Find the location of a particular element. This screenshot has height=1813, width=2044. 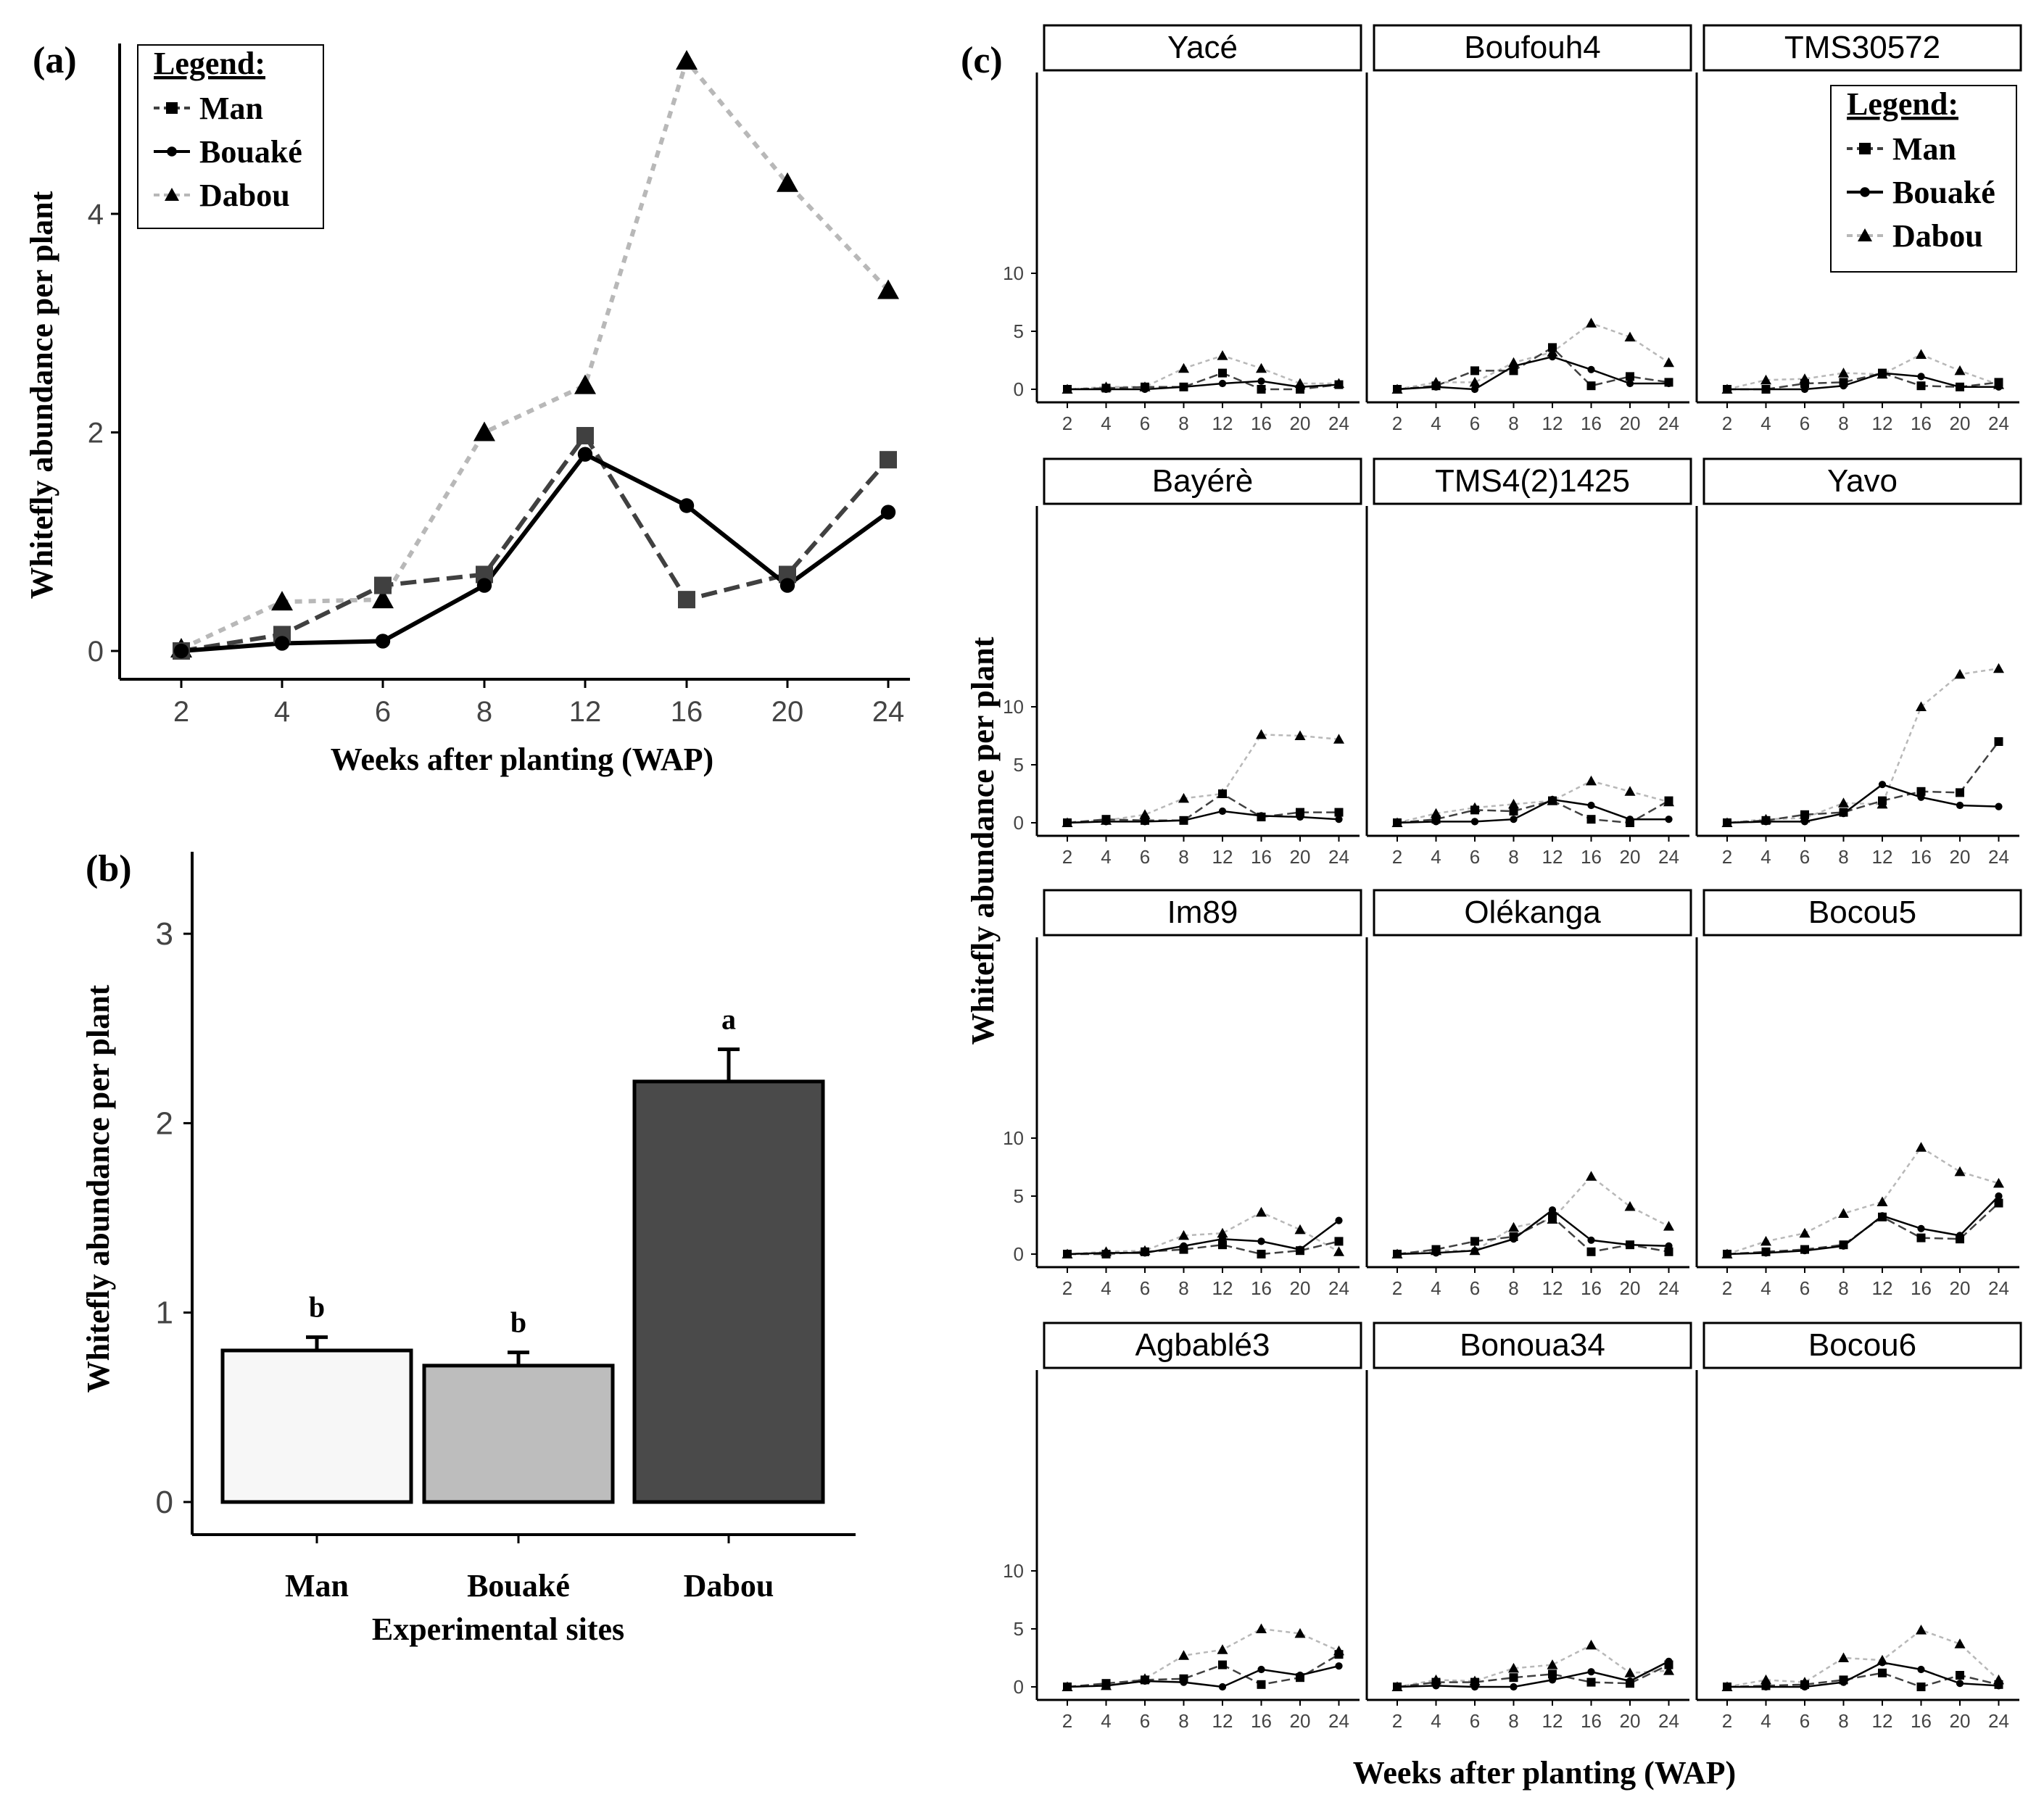

c-legend-key-marker-bouake is located at coordinates (1865, 192).